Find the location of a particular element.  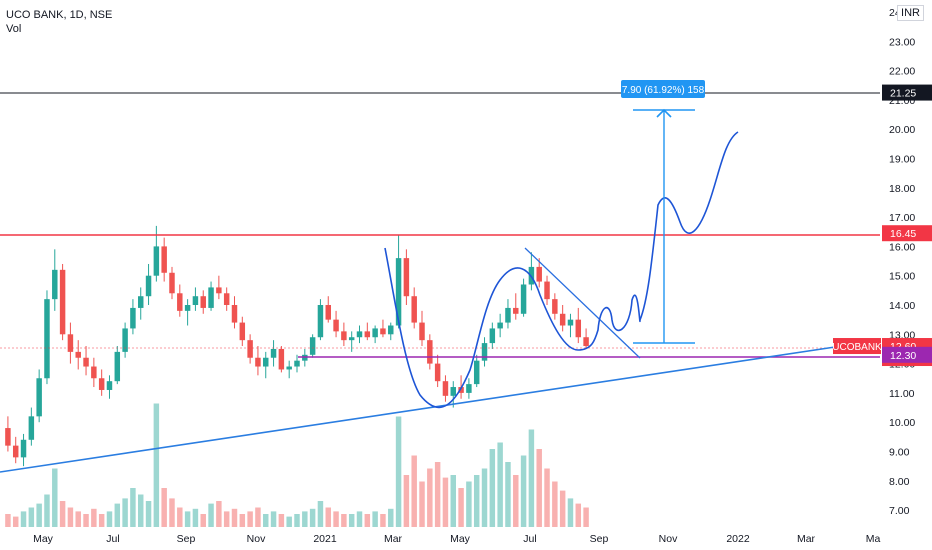

measure-label: 7.90 (61.92%) 158 is located at coordinates (663, 90).